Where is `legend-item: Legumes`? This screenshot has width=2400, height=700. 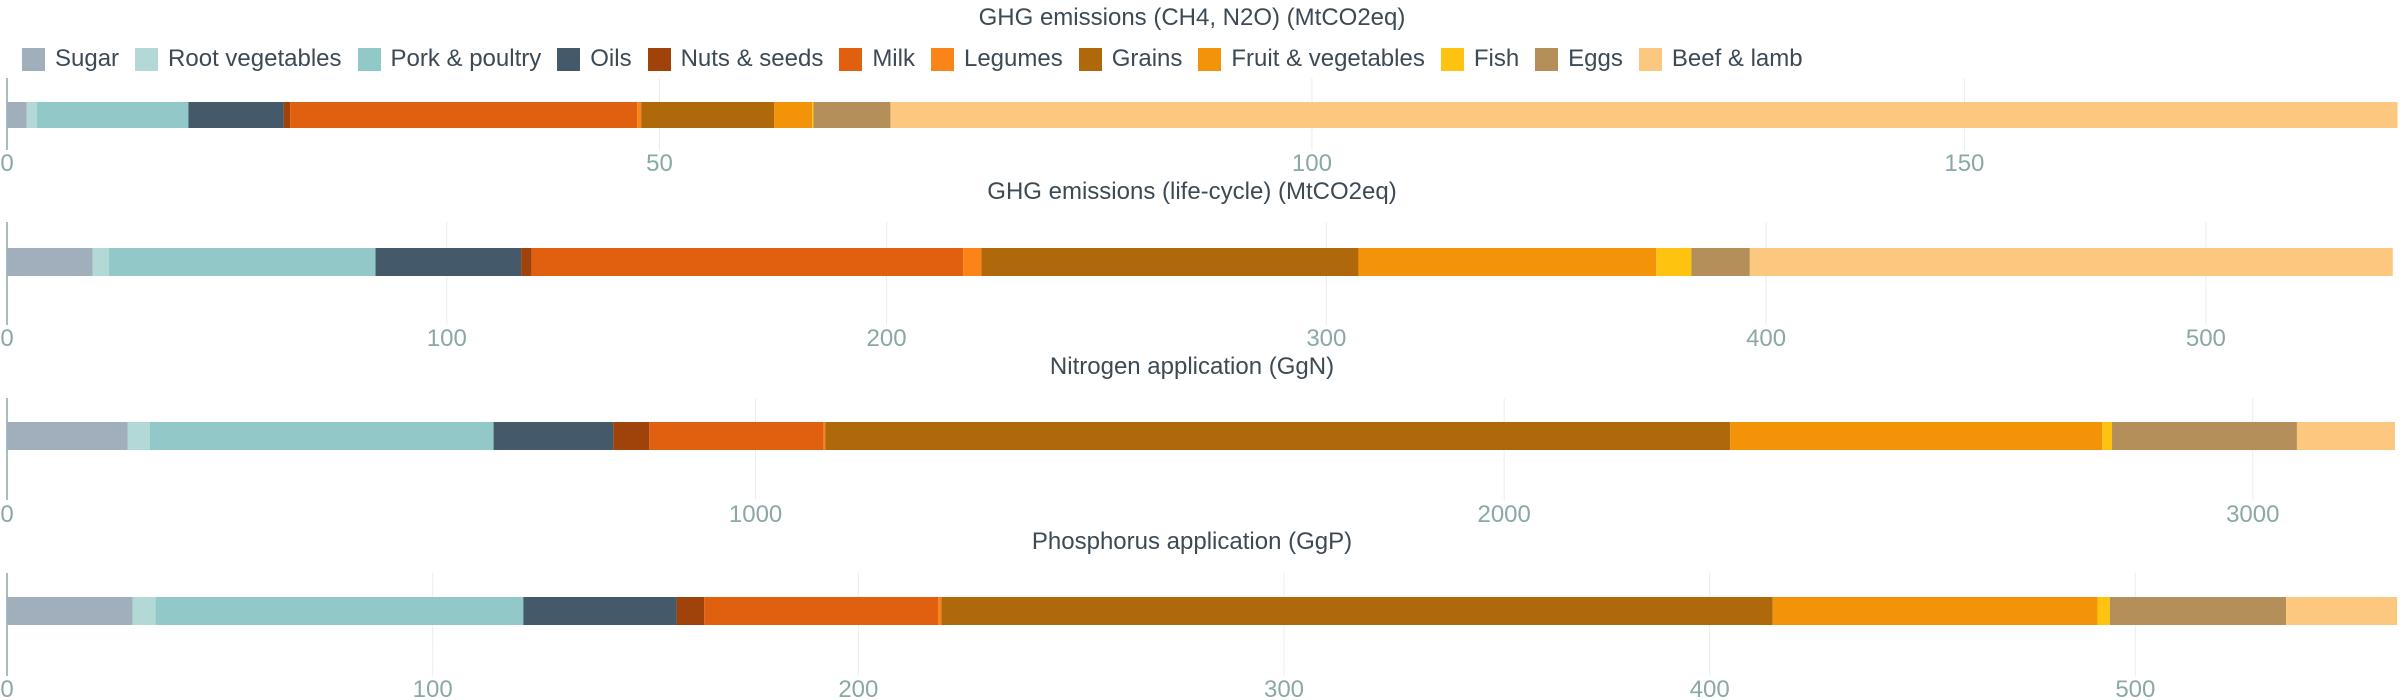 legend-item: Legumes is located at coordinates (996, 59).